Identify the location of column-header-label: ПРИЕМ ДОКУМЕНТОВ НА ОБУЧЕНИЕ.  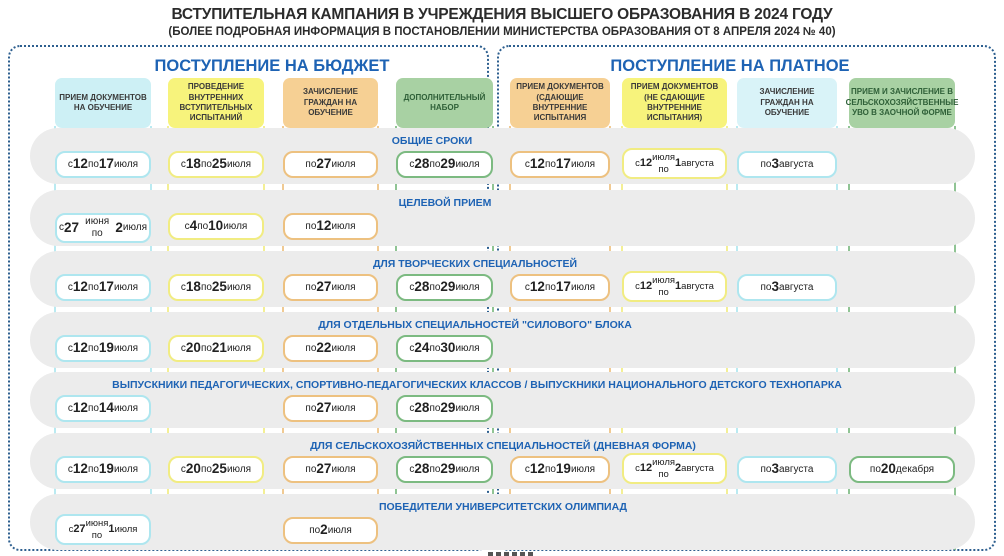
(103, 102).